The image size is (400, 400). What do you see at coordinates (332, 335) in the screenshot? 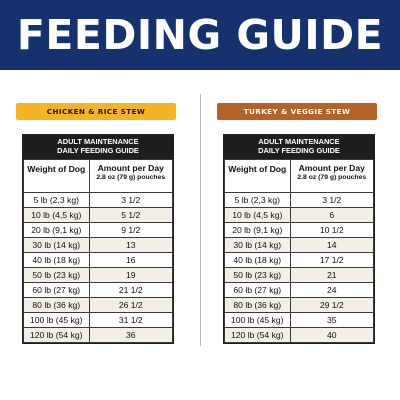
I see `amount-cell: 40` at bounding box center [332, 335].